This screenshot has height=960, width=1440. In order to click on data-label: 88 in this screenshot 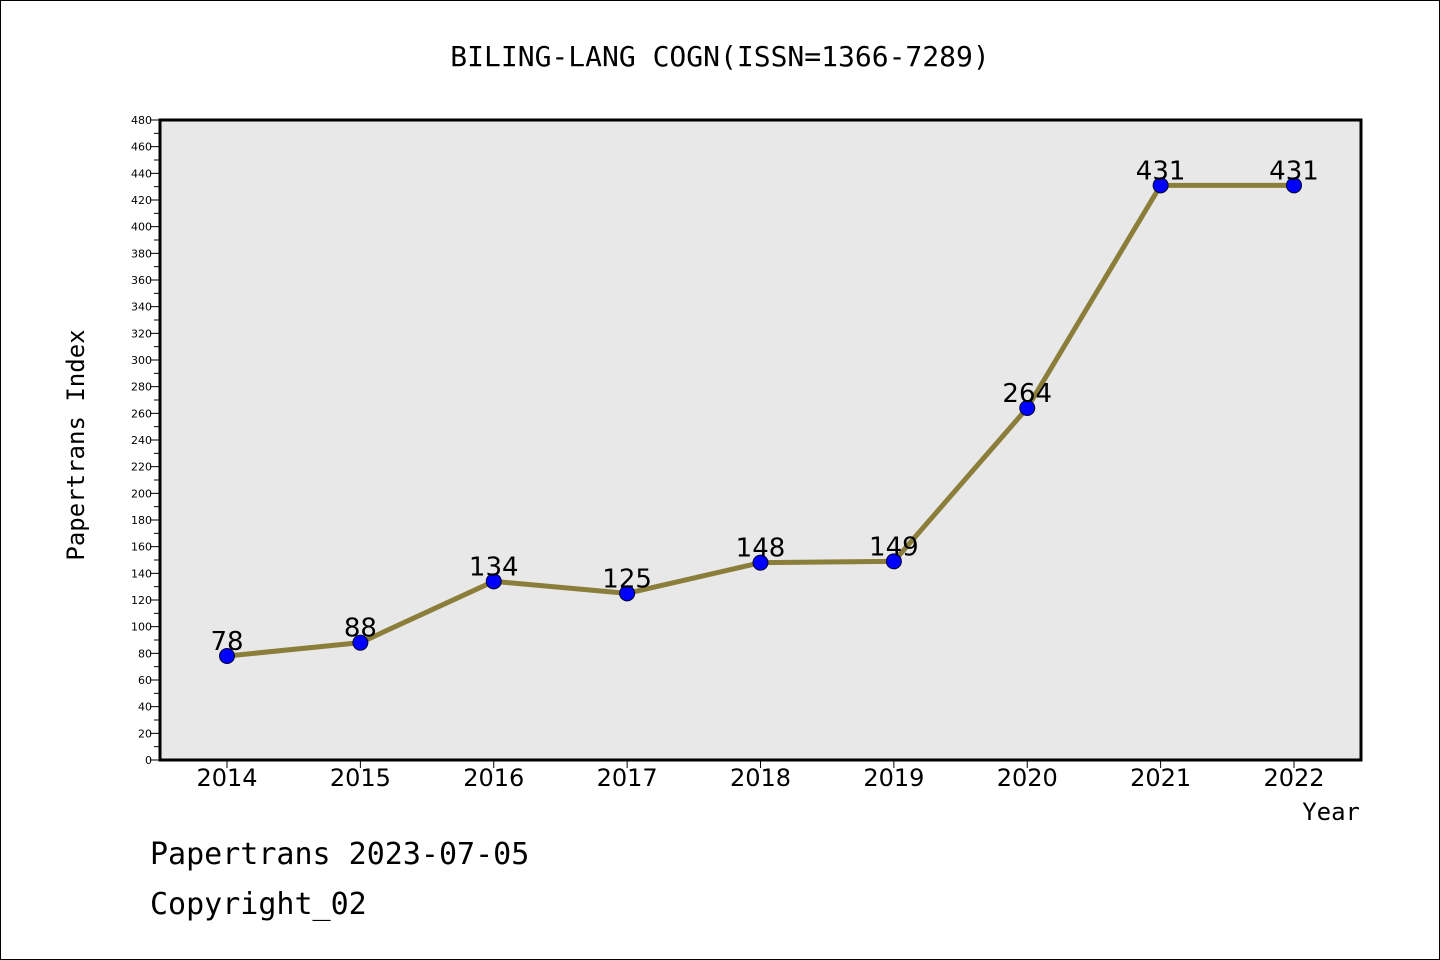, I will do `click(360, 629)`.